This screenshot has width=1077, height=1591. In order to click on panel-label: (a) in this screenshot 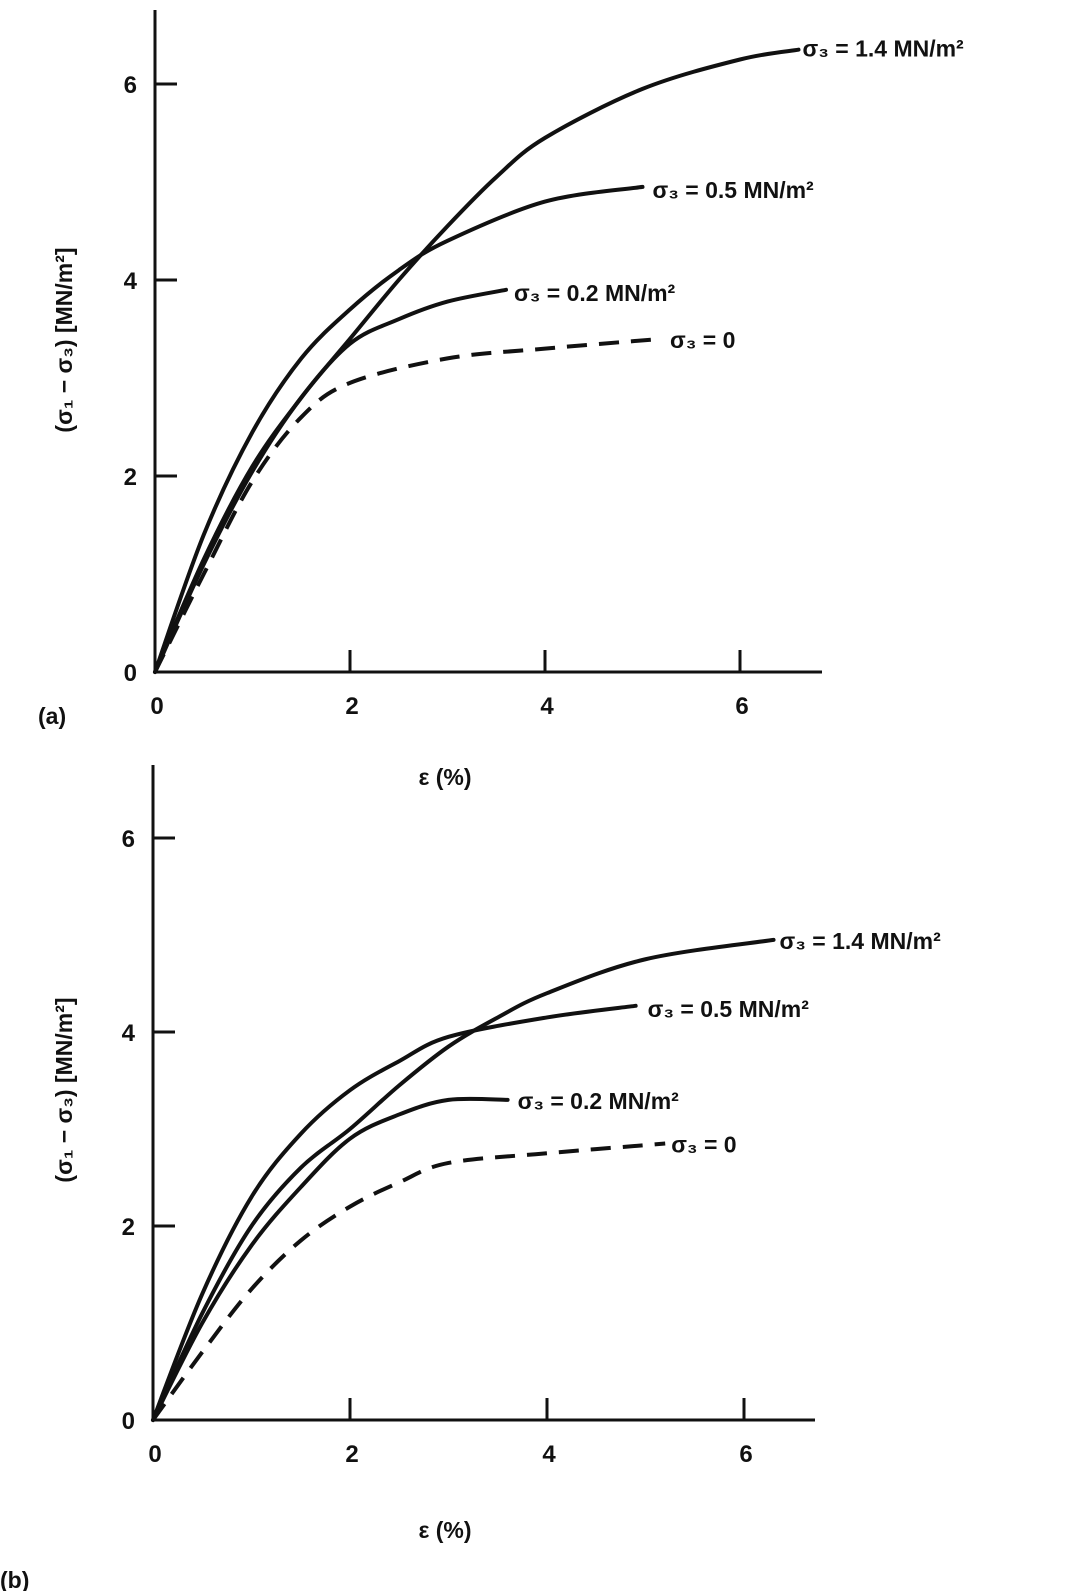, I will do `click(52, 716)`.